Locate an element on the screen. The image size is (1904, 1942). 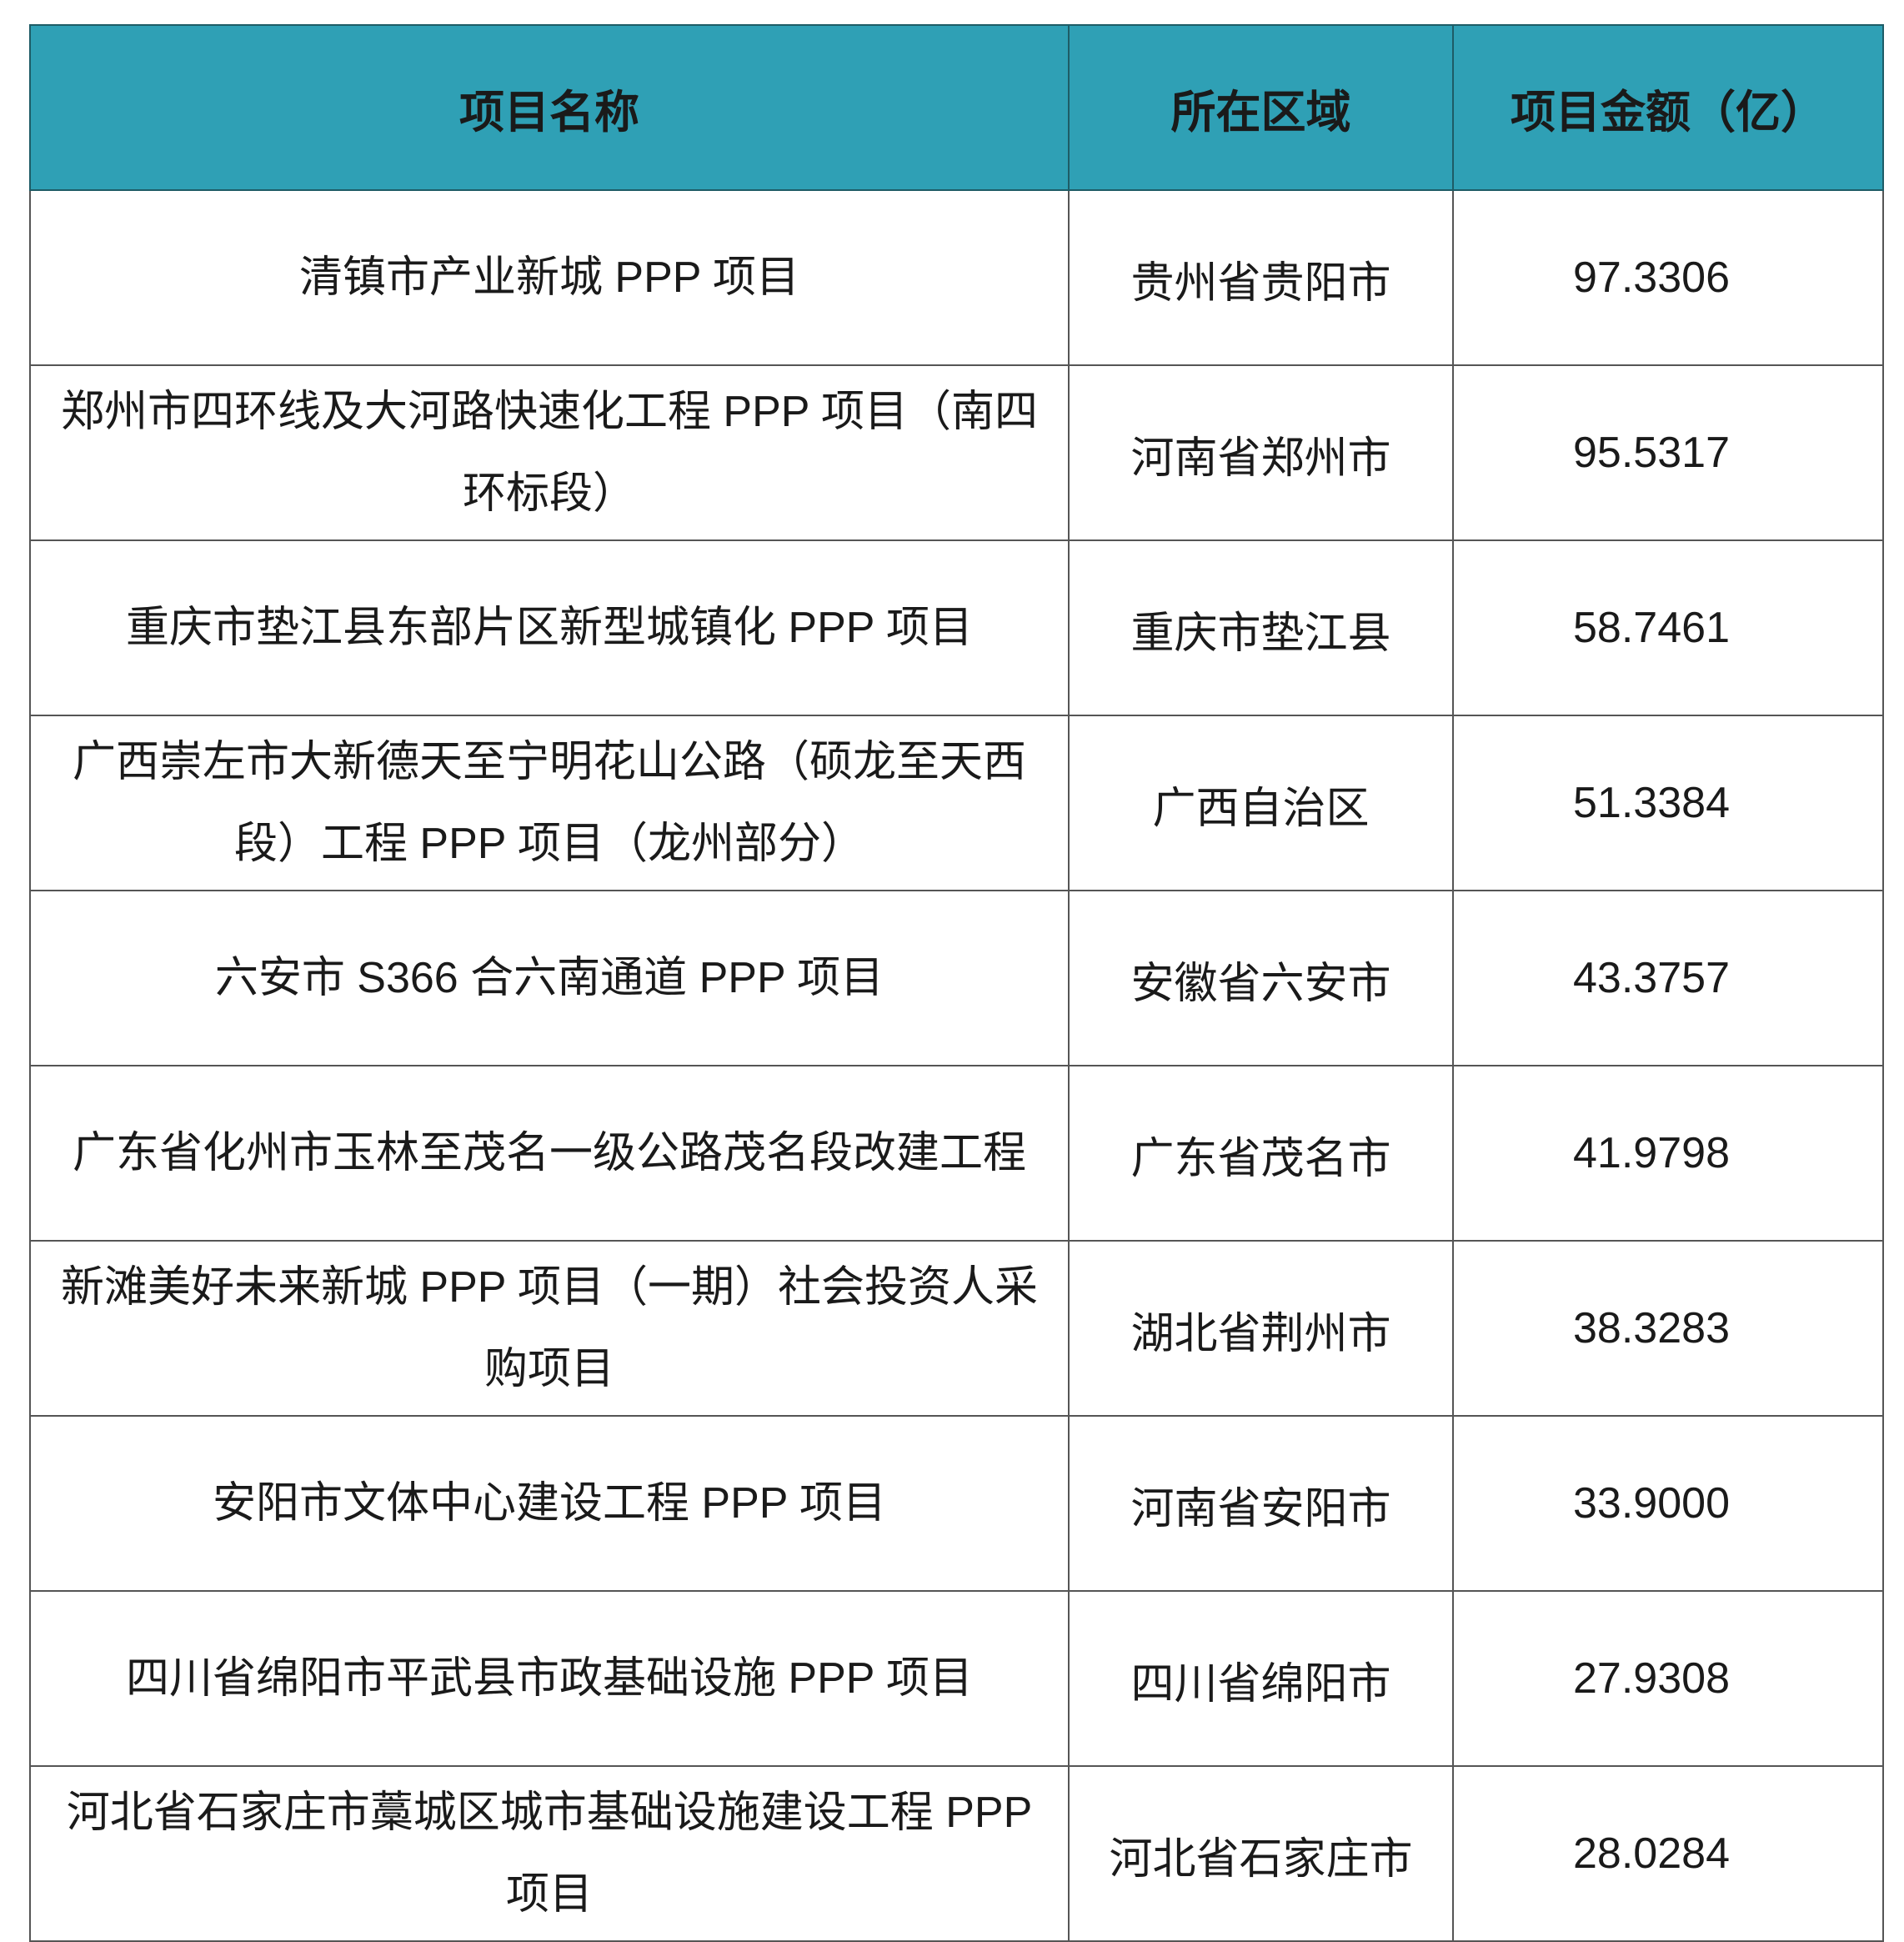
project-name-cell: 清镇市产业新城 PPP 项目 is located at coordinates (549, 277).